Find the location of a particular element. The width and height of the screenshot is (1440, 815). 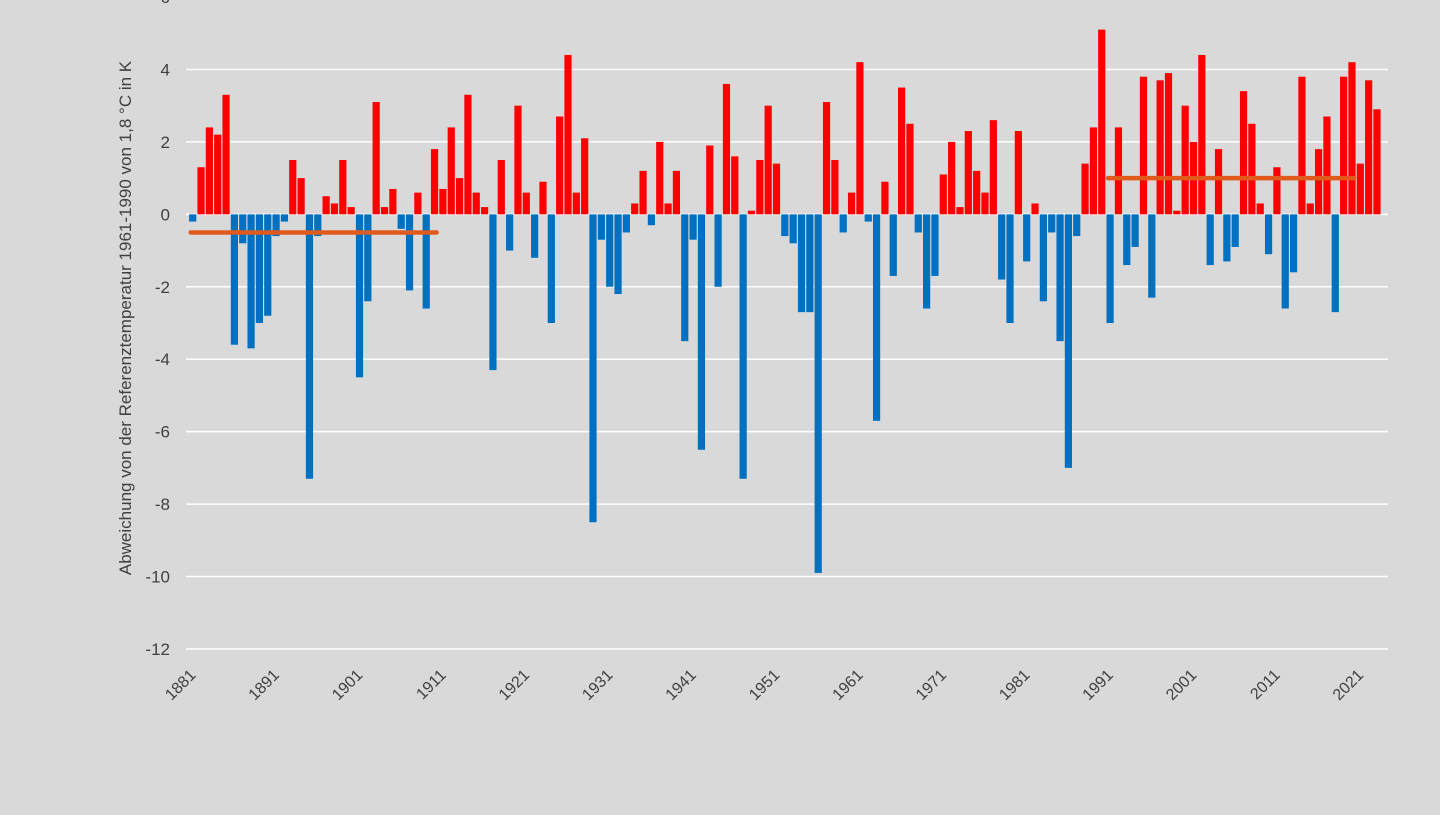

x-tick-label: 1891 is located at coordinates (264, 685).